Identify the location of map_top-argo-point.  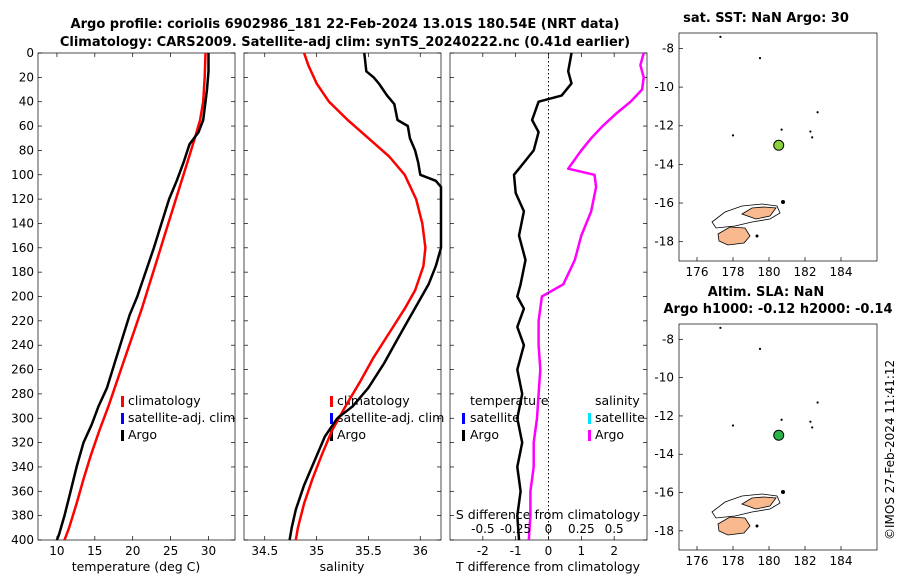
(779, 145).